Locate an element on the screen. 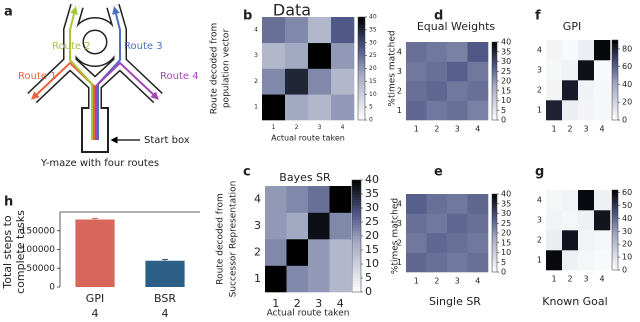  x-tick-label: 3 is located at coordinates (320, 127).